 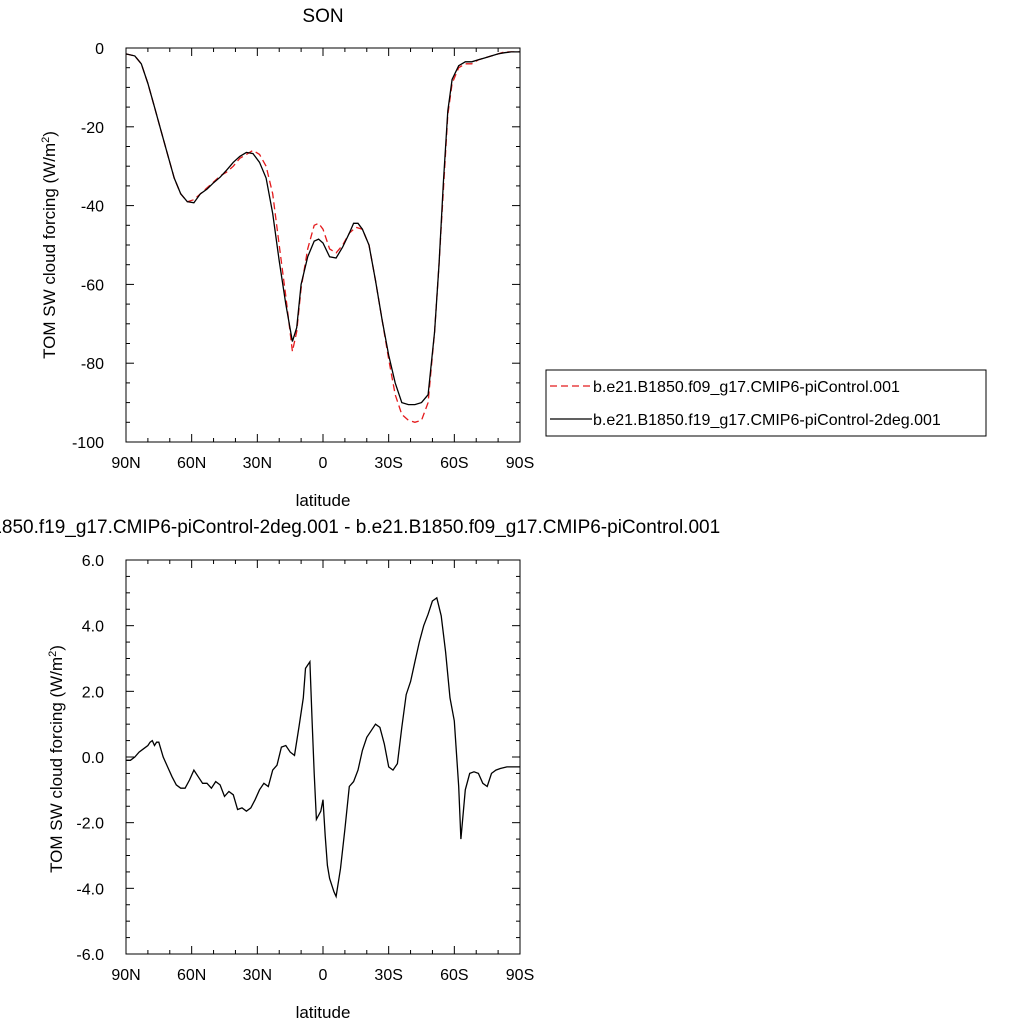 What do you see at coordinates (191, 463) in the screenshot?
I see `top-x-tick-label: 60N` at bounding box center [191, 463].